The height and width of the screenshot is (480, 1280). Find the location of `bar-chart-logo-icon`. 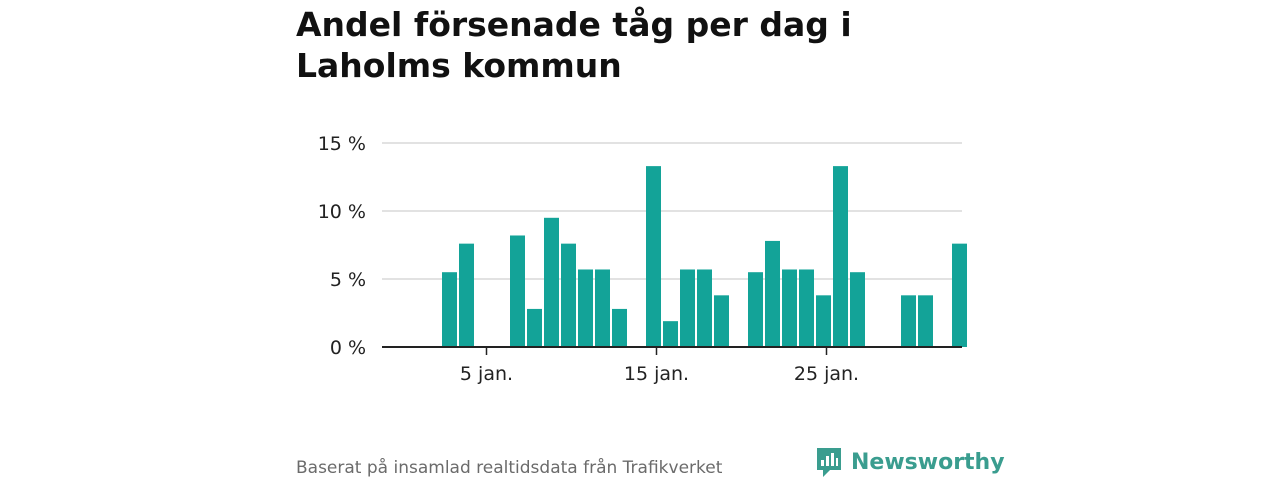

bar-chart-logo-icon is located at coordinates (829, 462).